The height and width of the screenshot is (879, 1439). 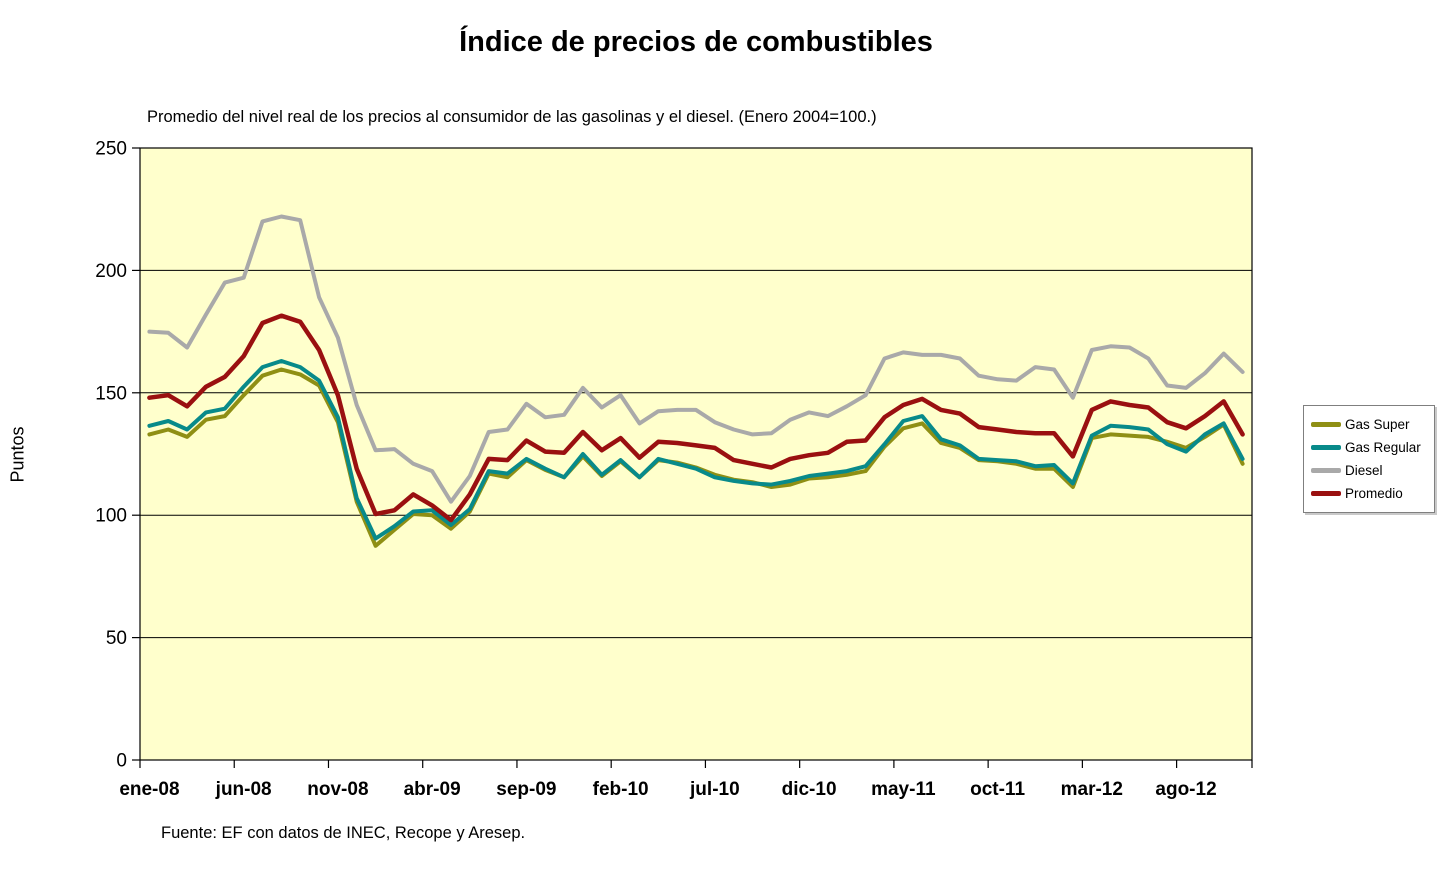 I want to click on x-tick-label: nov-08, so click(x=337, y=789).